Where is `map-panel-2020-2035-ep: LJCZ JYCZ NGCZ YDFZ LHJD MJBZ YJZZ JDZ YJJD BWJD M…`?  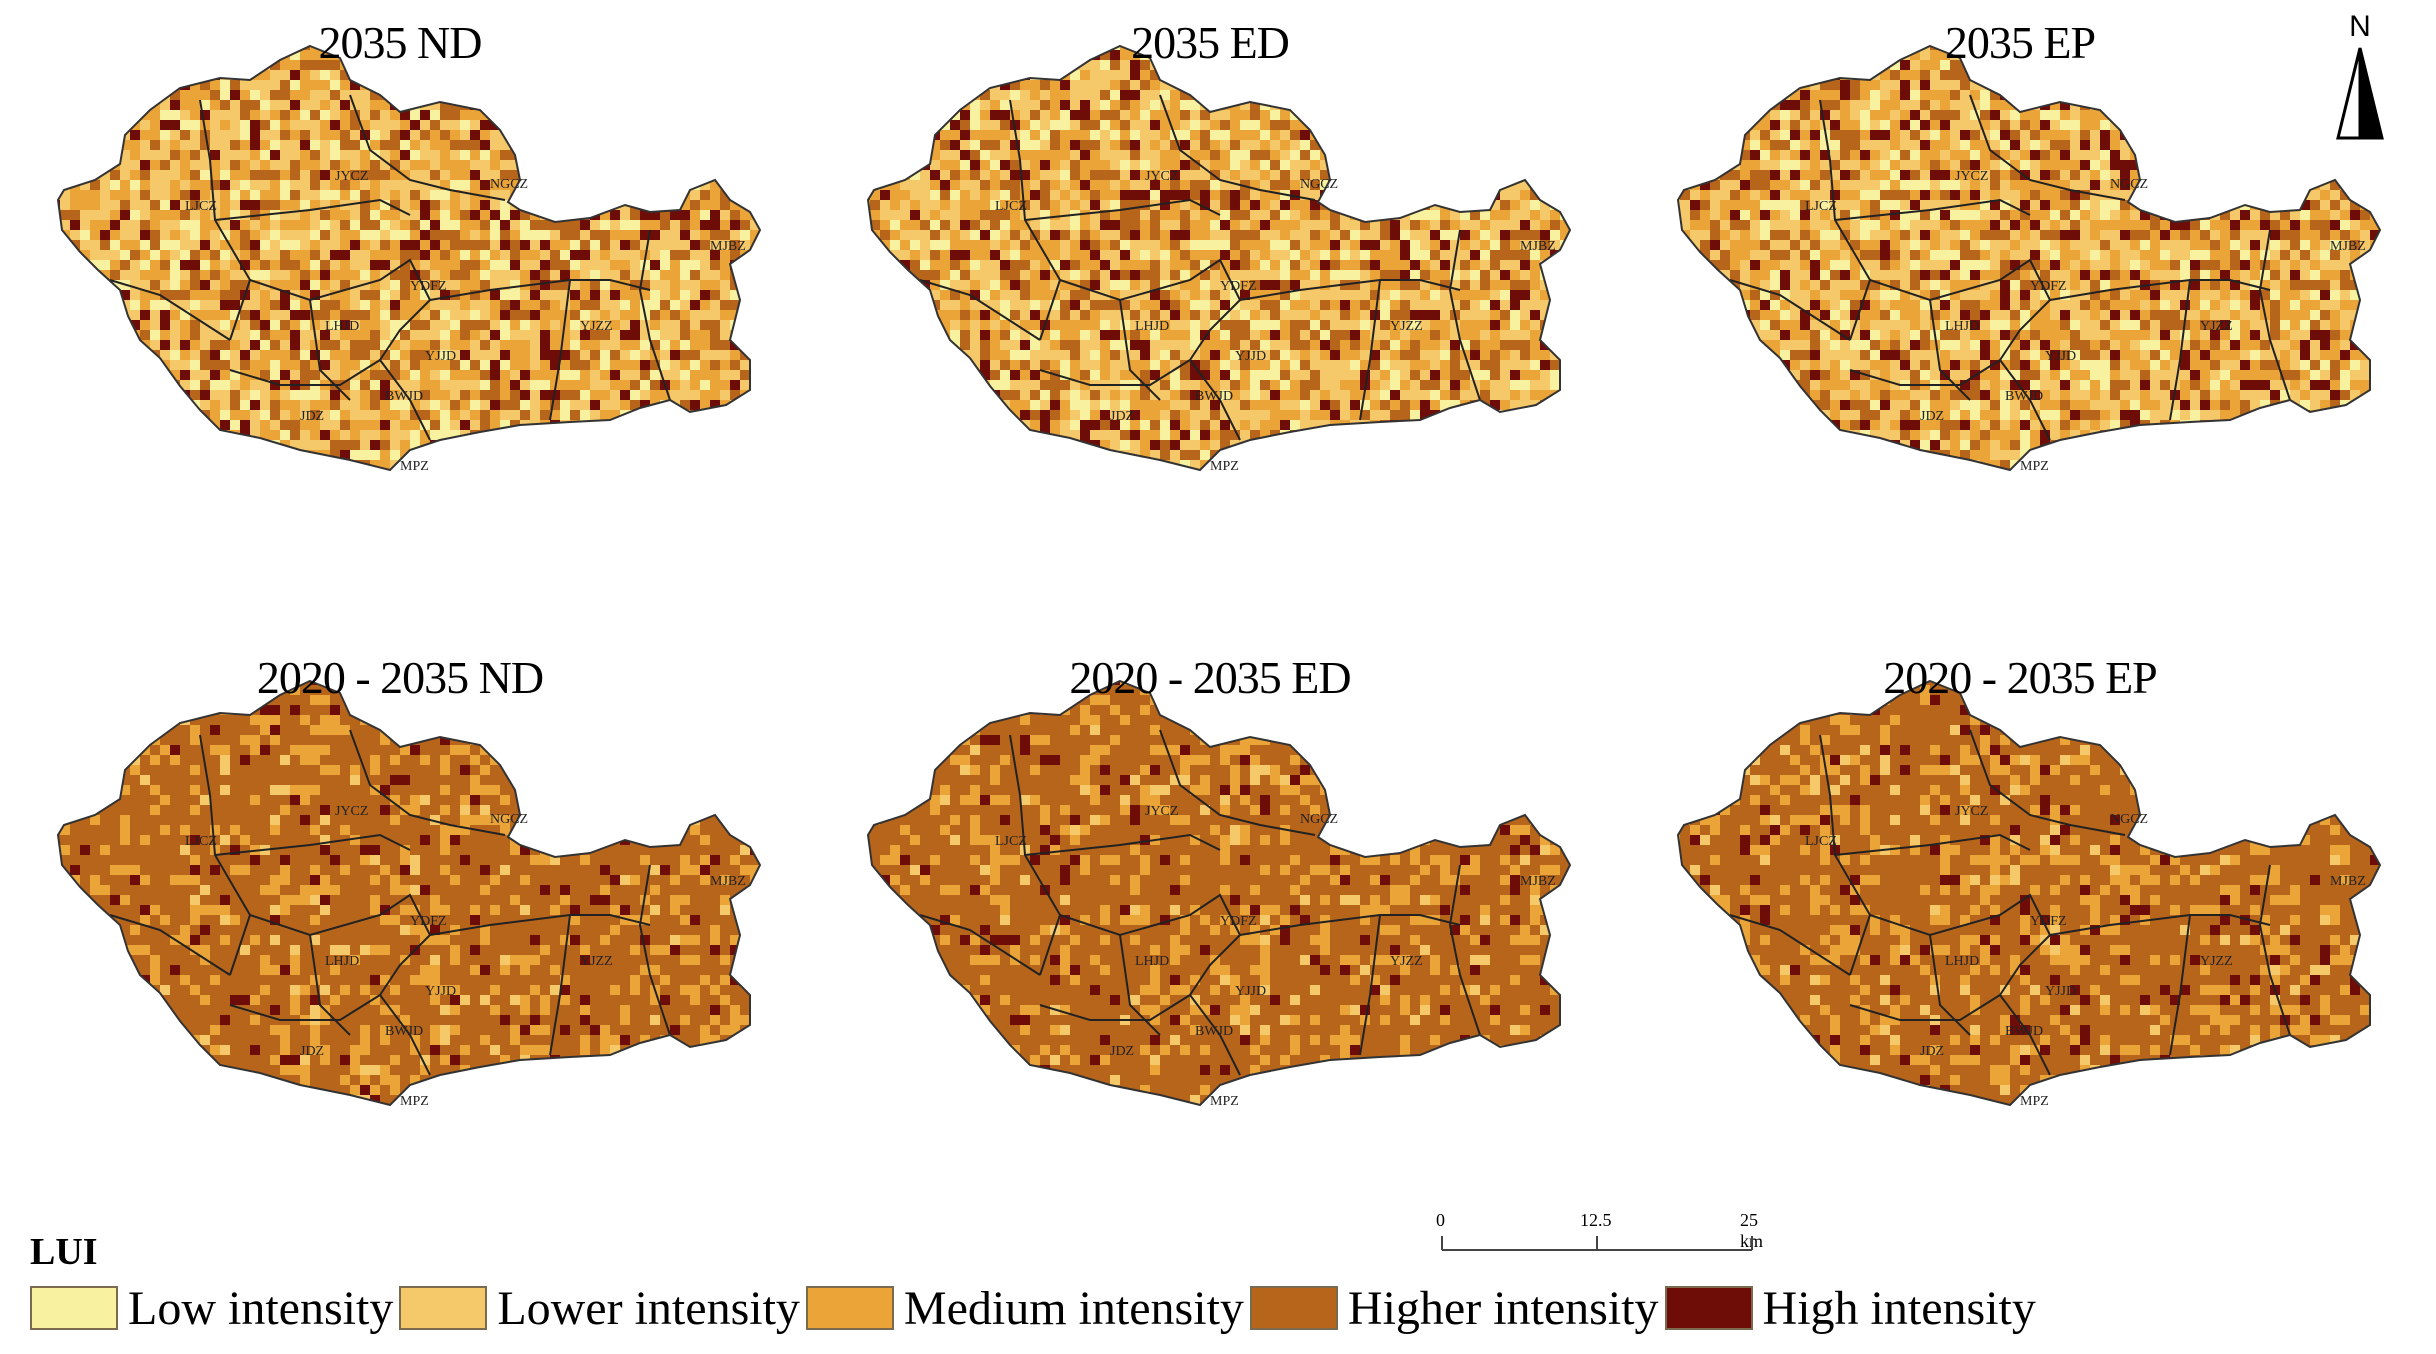
map-panel-2020-2035-ep: LJCZ JYCZ NGCZ YDFZ LHJD MJBZ YJZZ JDZ YJJD BWJD M… is located at coordinates (2020, 955).